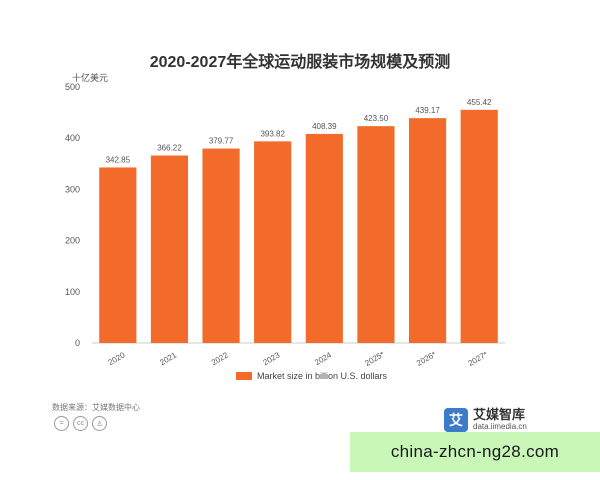 The image size is (600, 480). Describe the element at coordinates (72, 138) in the screenshot. I see `y-tick-label: 400` at that location.